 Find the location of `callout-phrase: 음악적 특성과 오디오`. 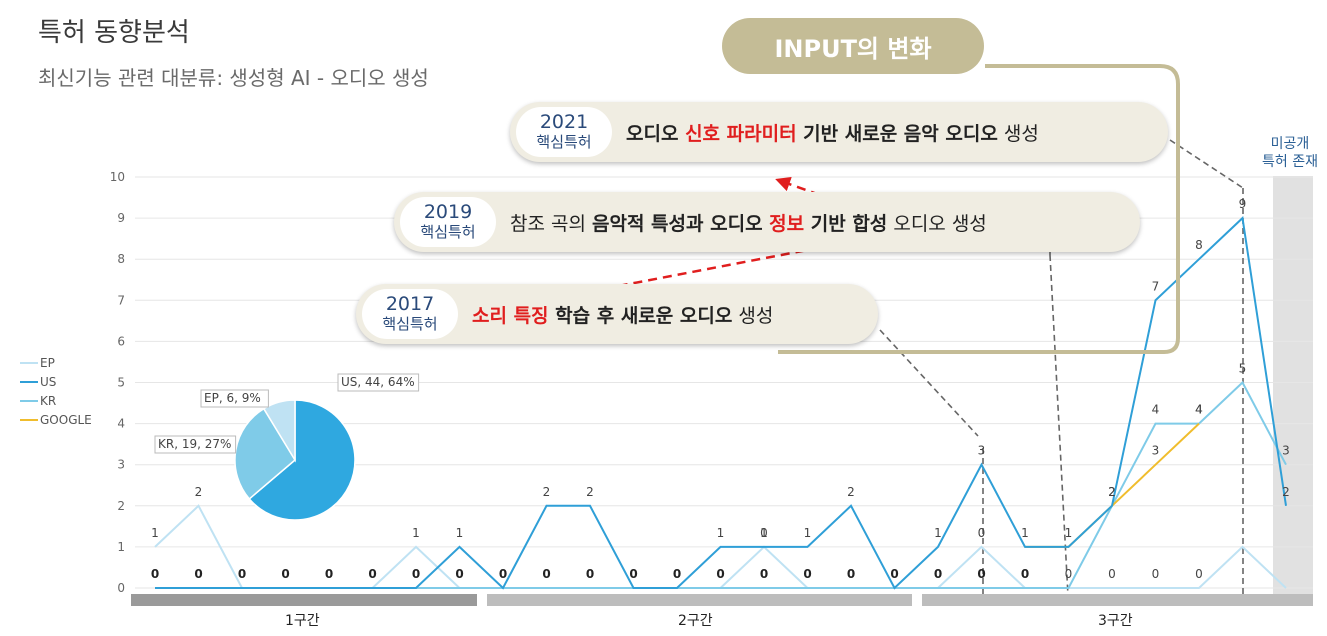

callout-phrase: 음악적 특성과 오디오 is located at coordinates (681, 223).